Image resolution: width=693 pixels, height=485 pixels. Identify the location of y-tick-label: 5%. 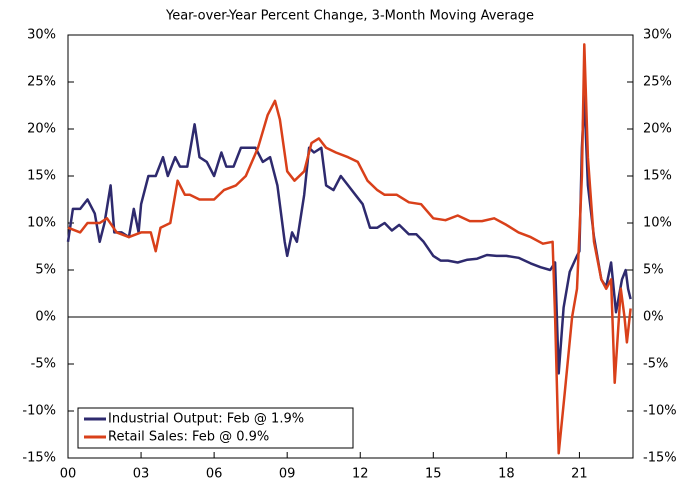
(45, 270).